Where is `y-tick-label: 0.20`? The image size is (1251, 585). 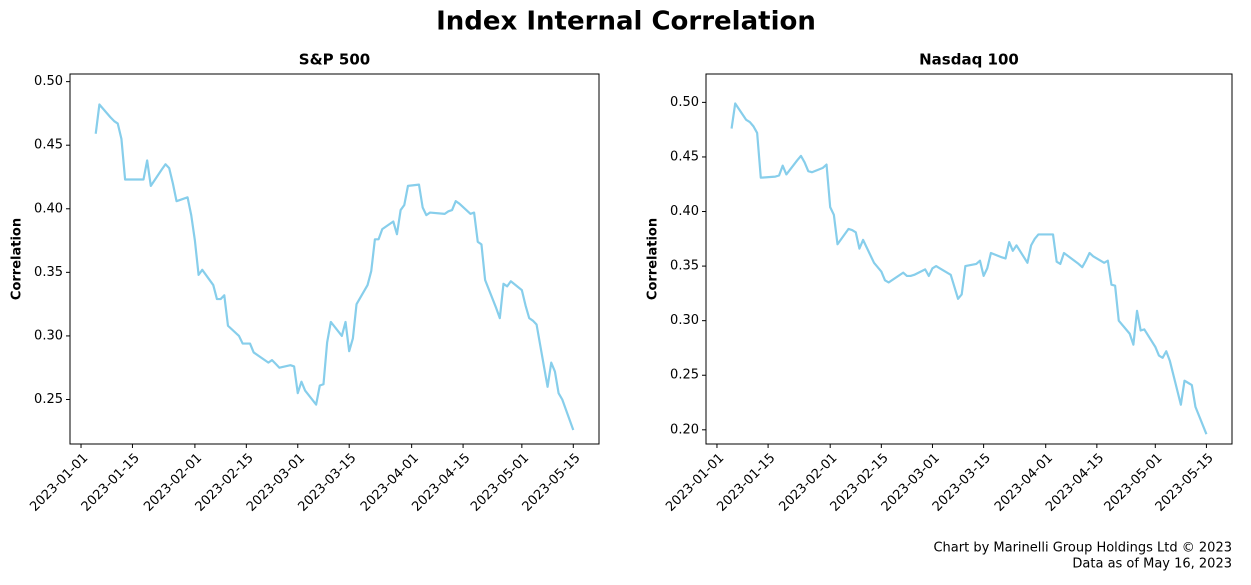
y-tick-label: 0.20 is located at coordinates (684, 429).